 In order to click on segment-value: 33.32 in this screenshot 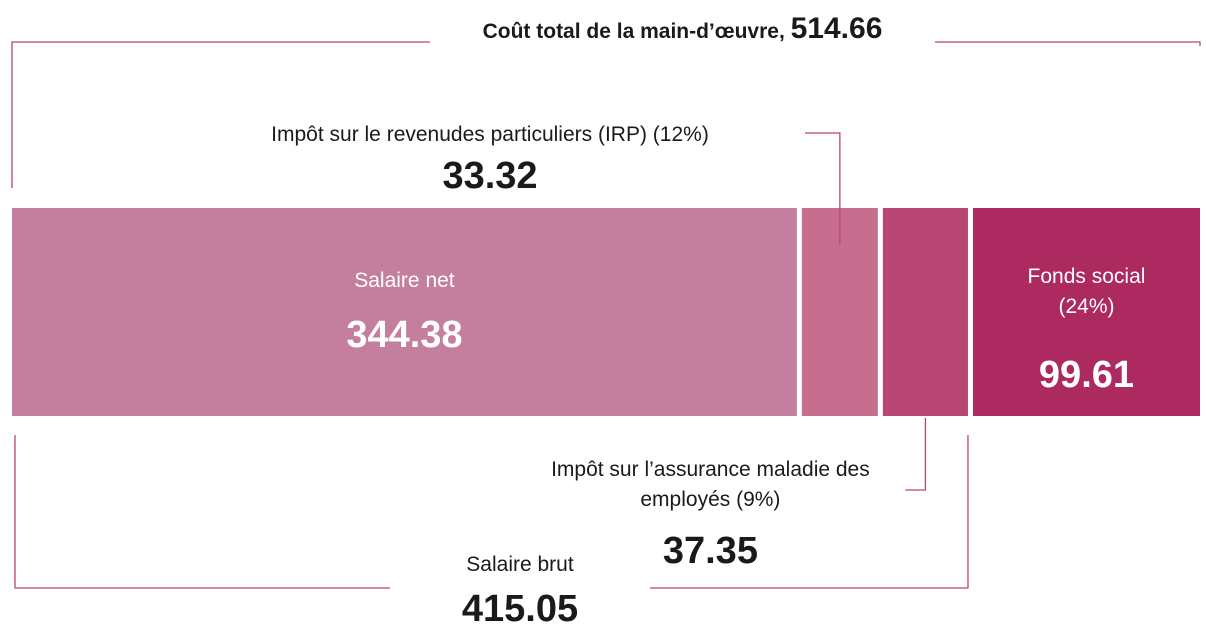, I will do `click(490, 176)`.